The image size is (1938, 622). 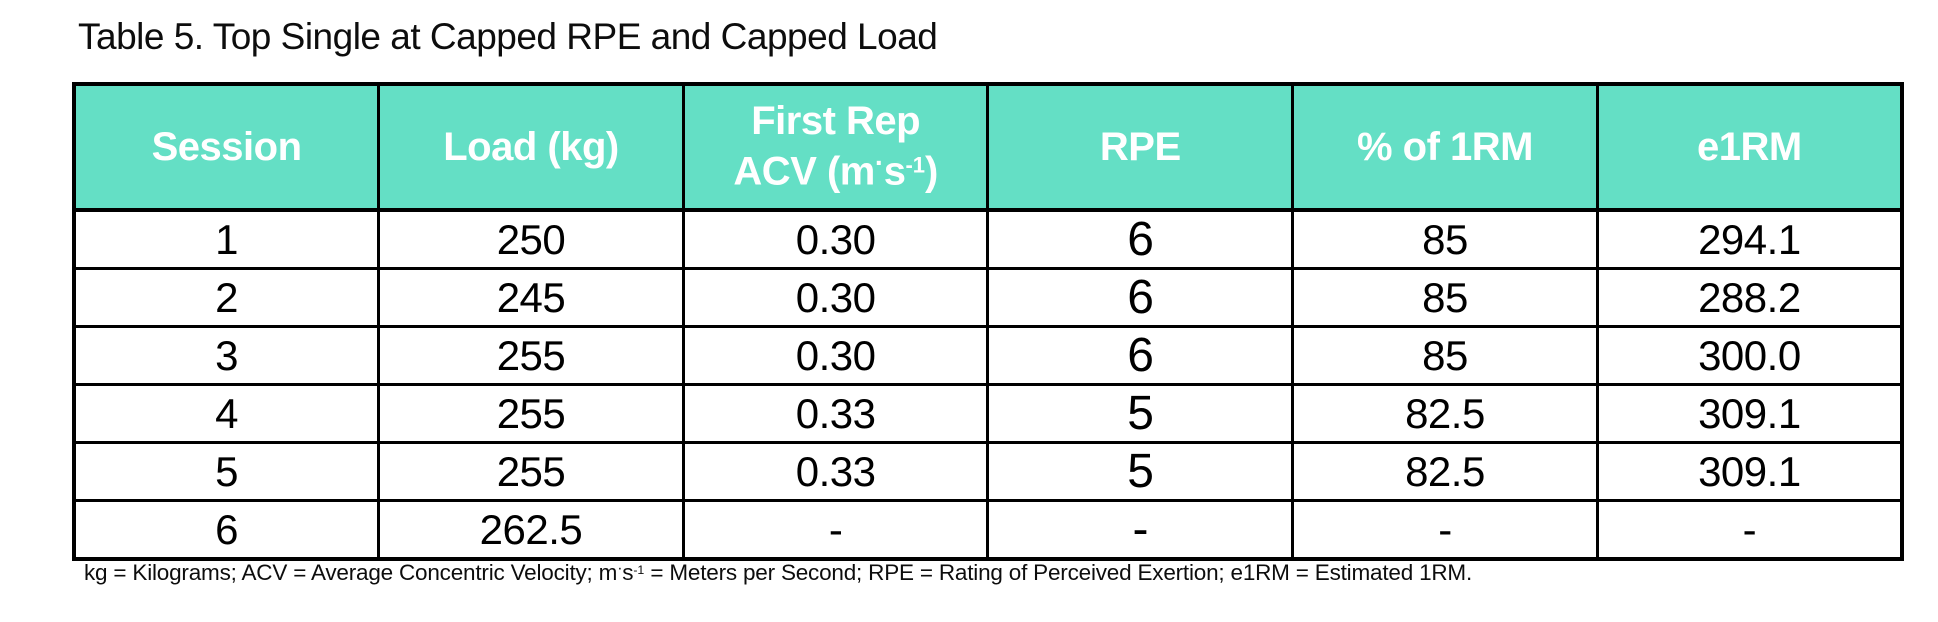 I want to click on cell-session: 2, so click(x=226, y=297).